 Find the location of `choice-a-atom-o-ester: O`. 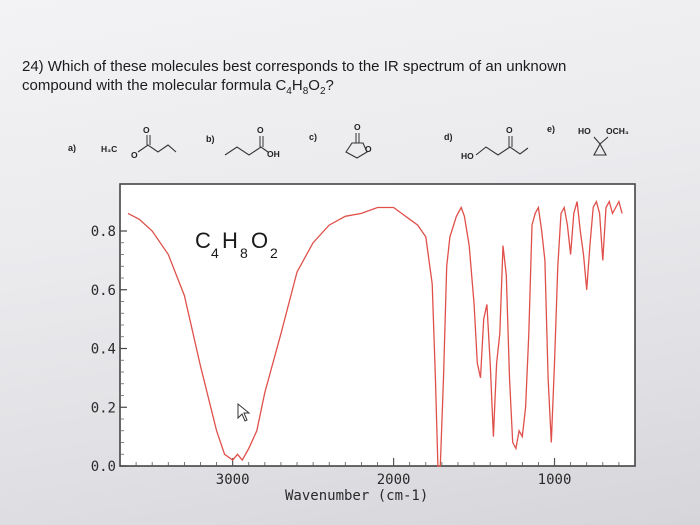

choice-a-atom-o-ester: O is located at coordinates (134, 155).